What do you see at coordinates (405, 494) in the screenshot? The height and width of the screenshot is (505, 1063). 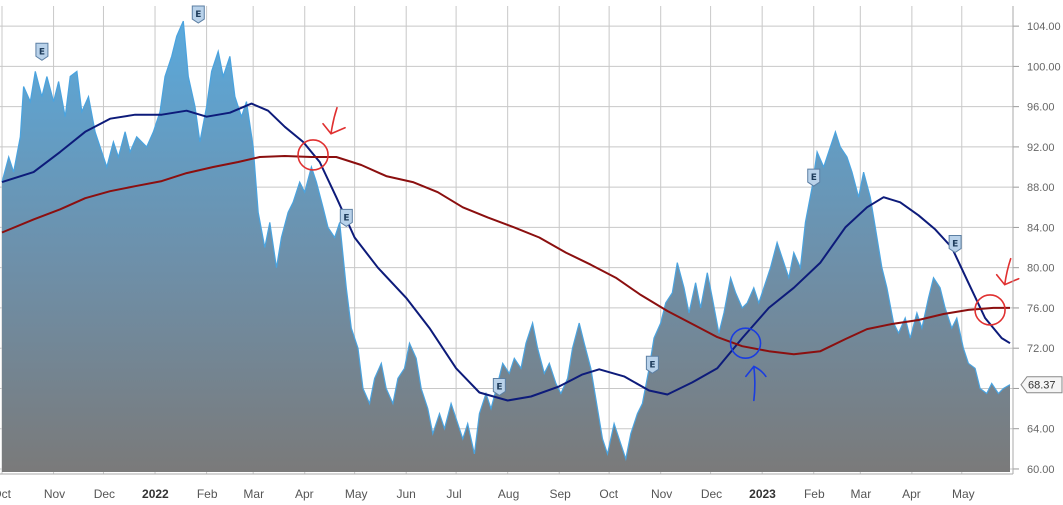 I see `x-tick-label: Jun` at bounding box center [405, 494].